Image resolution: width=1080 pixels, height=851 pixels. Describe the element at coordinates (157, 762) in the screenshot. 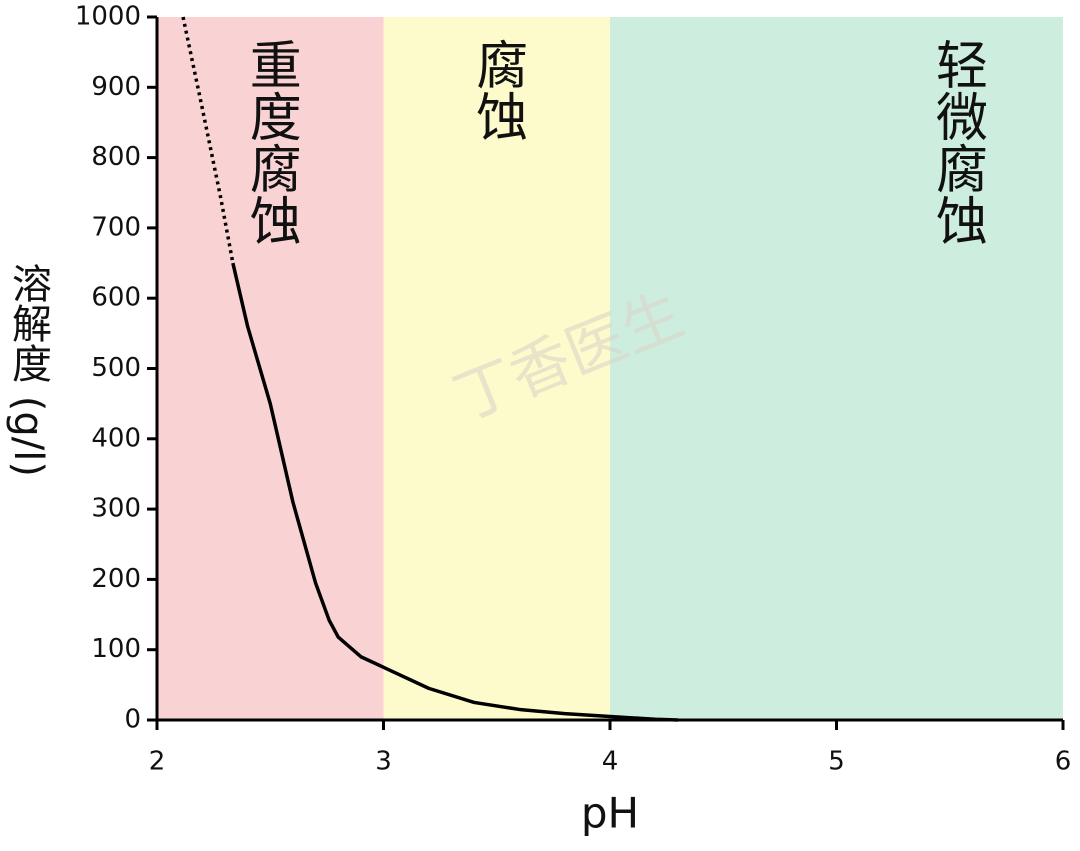

I see `x-tick-label: 2` at that location.